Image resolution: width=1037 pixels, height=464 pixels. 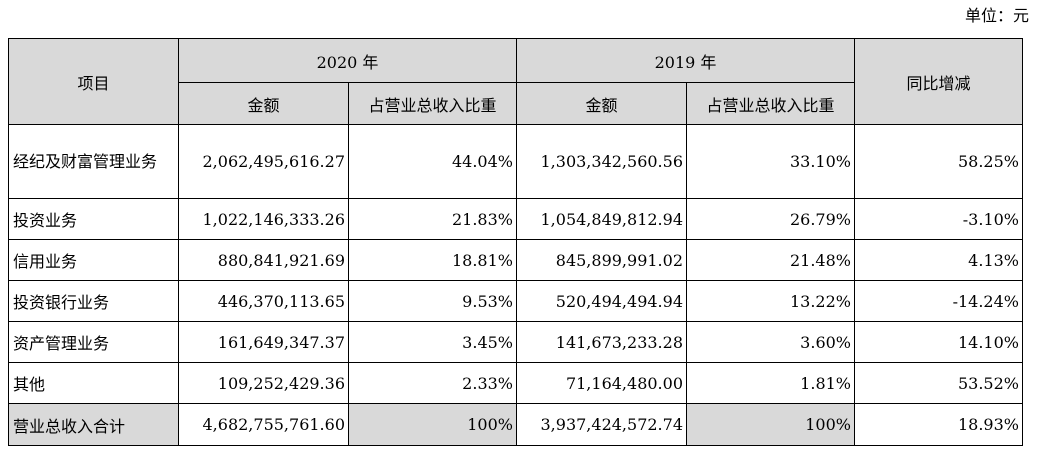 I want to click on total-ratio-2020: 100%, so click(x=432, y=424).